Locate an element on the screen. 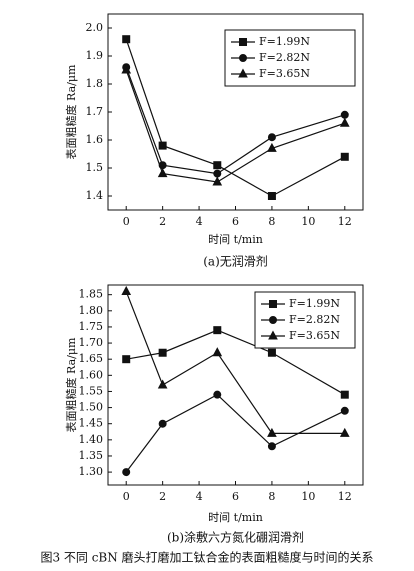 Image resolution: width=414 pixels, height=571 pixels. chart-title: (b)涂敷六方氮化硼润滑剂 is located at coordinates (235, 537).